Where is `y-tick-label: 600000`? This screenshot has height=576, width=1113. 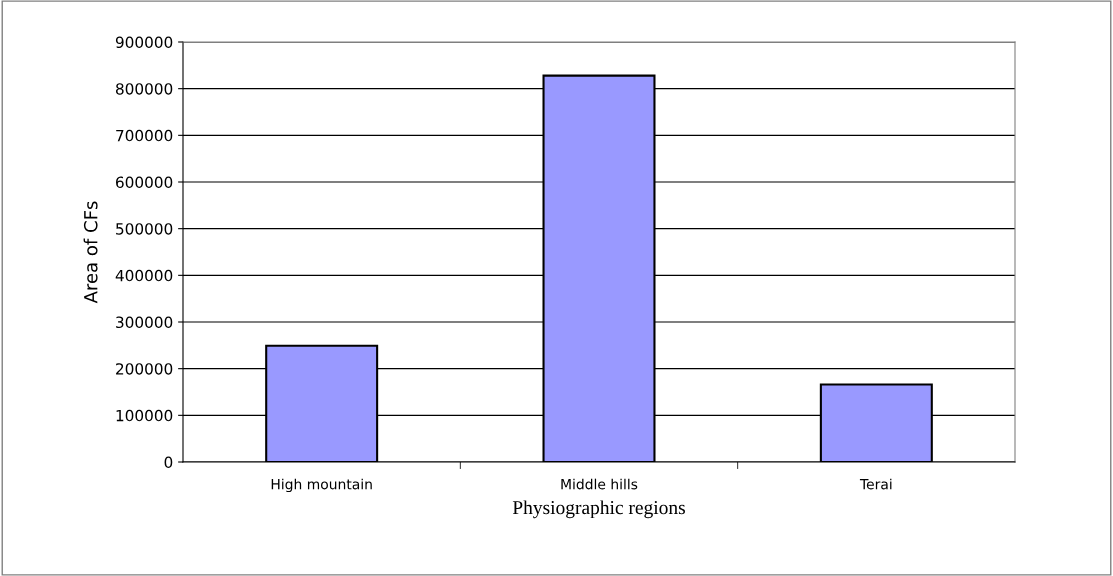 y-tick-label: 600000 is located at coordinates (144, 182).